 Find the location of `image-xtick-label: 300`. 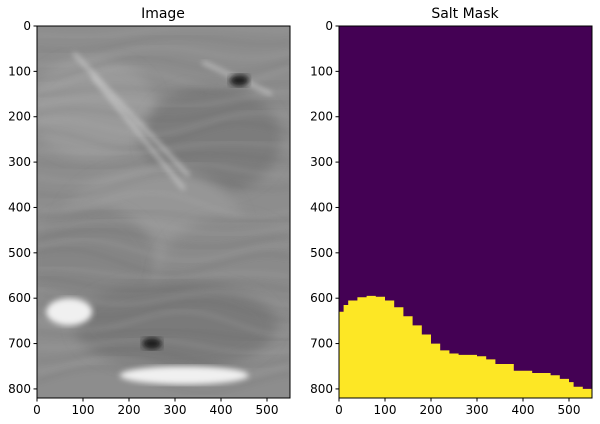

image-xtick-label: 300 is located at coordinates (175, 410).